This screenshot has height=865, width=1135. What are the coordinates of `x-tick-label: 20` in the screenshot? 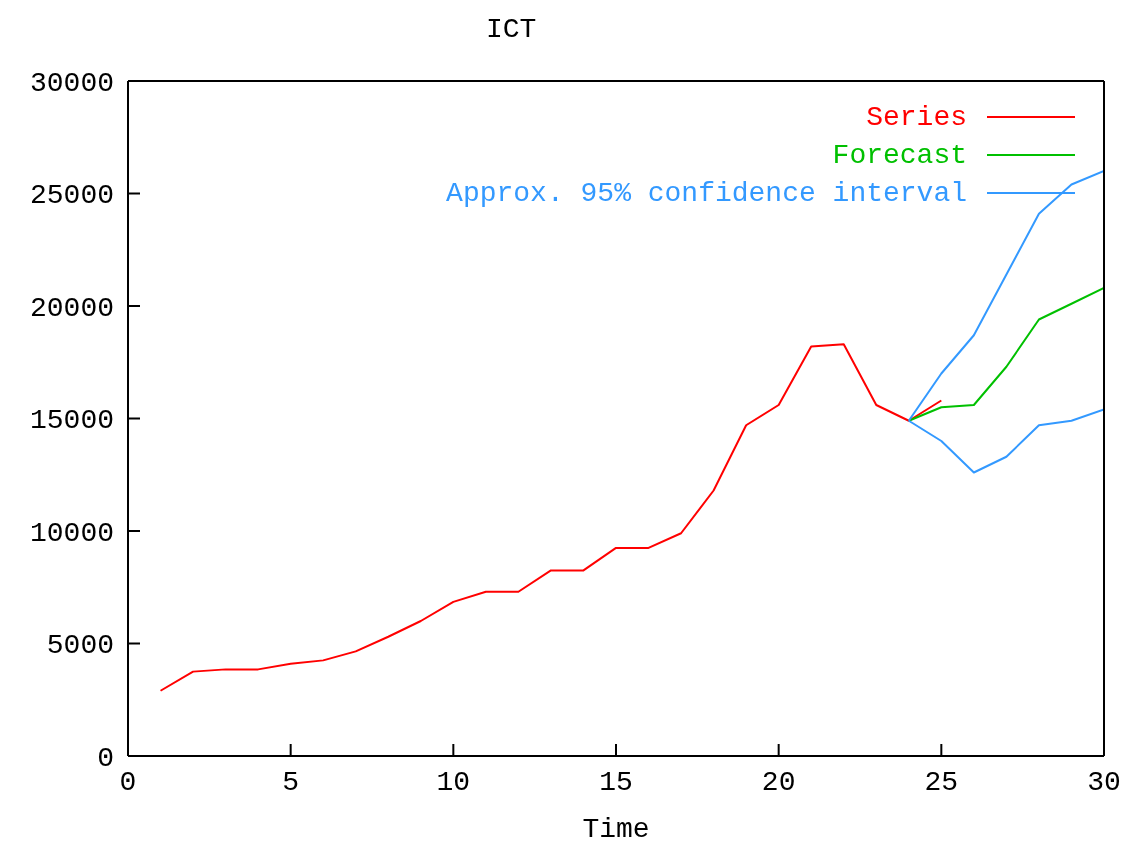 It's located at (778, 782).